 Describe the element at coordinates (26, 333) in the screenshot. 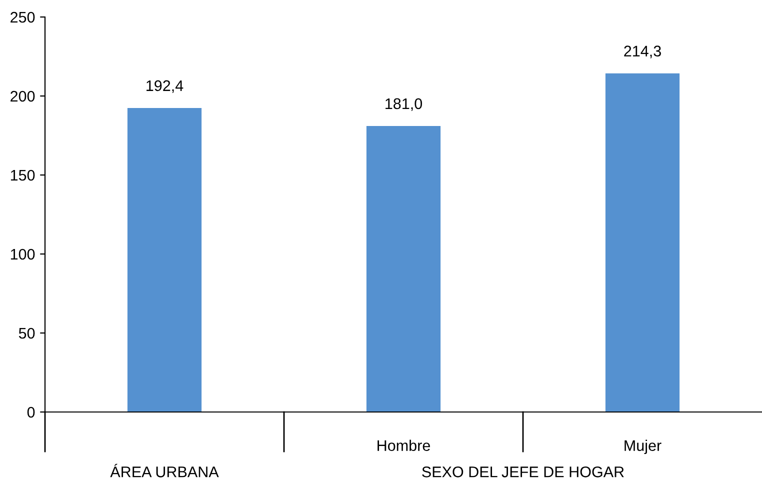

I see `y-tick-label: 50` at that location.